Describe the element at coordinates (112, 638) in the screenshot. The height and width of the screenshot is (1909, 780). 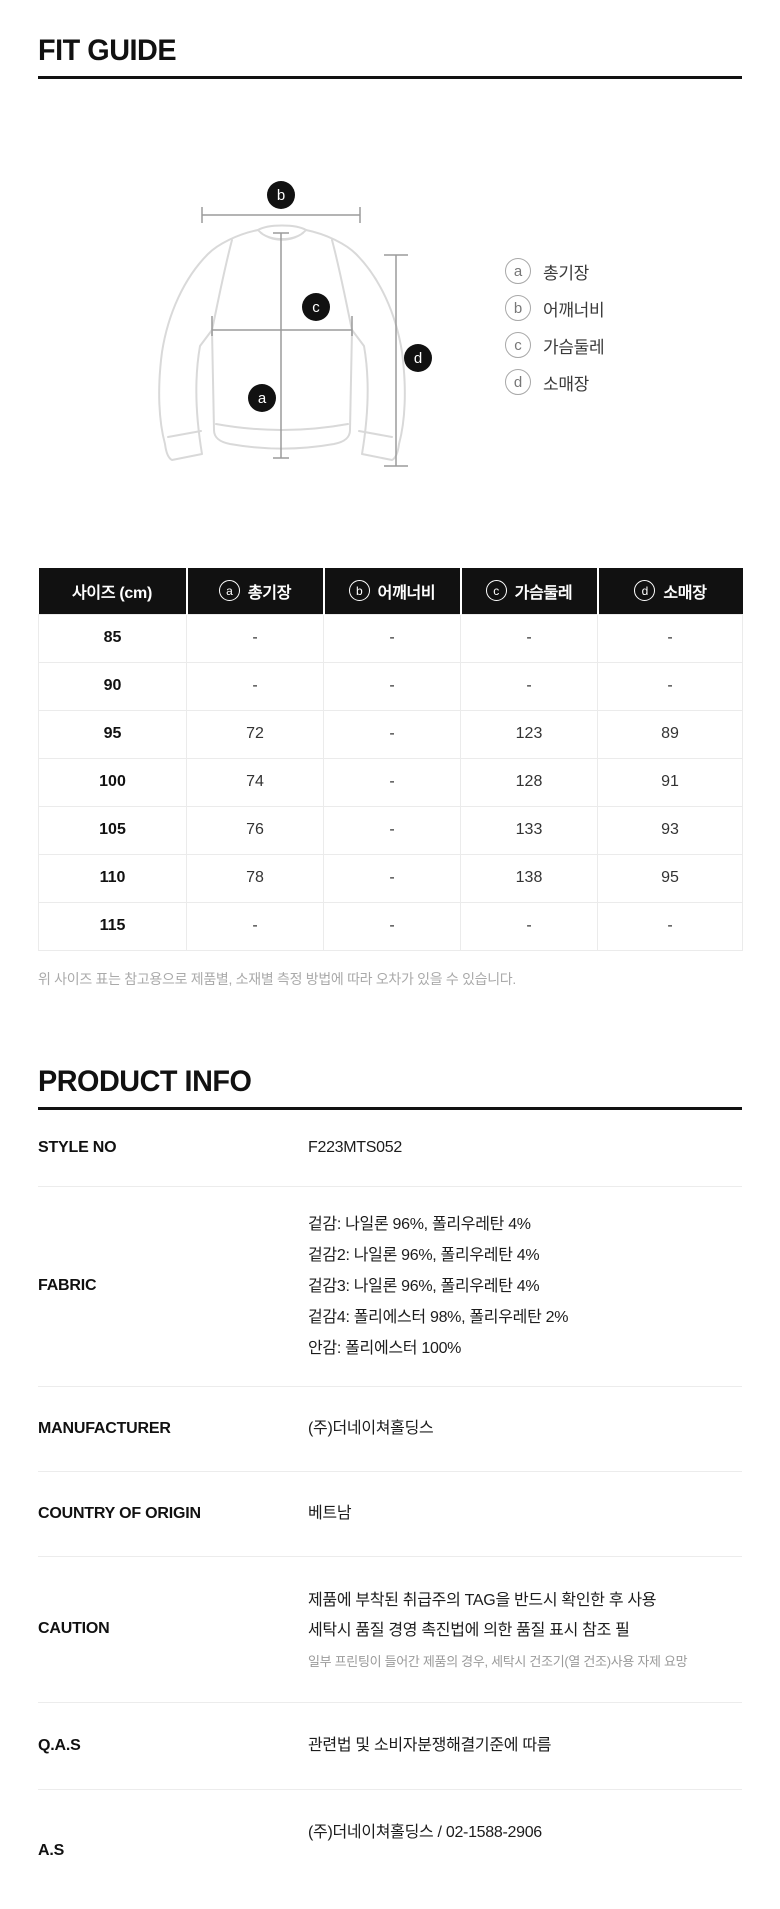
I see `size-cell: 85` at that location.